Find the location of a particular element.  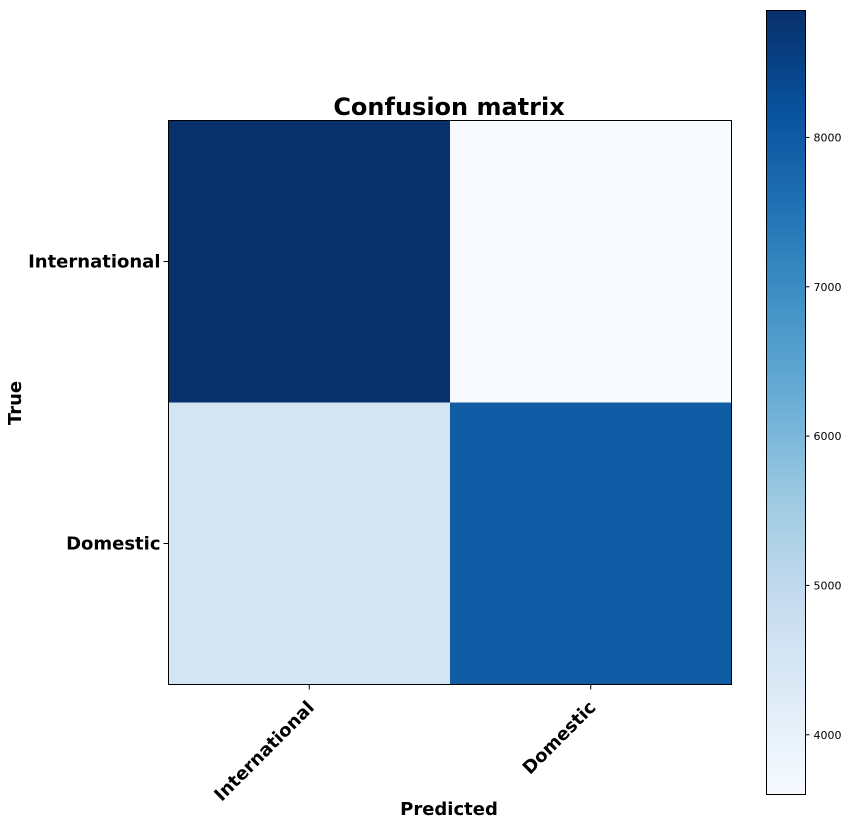

colorbar-tick-label: 7000 is located at coordinates (828, 287).